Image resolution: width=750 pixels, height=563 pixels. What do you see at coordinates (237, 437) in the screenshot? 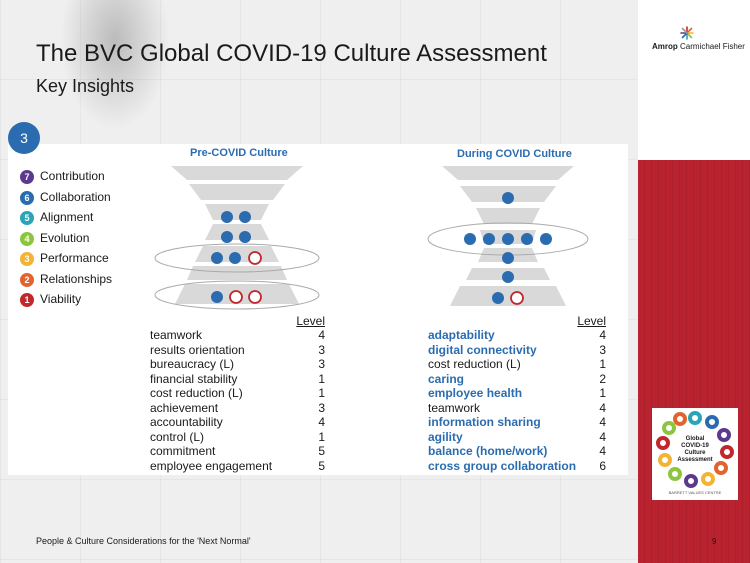
I see `table-row: control (L) 1` at bounding box center [237, 437].